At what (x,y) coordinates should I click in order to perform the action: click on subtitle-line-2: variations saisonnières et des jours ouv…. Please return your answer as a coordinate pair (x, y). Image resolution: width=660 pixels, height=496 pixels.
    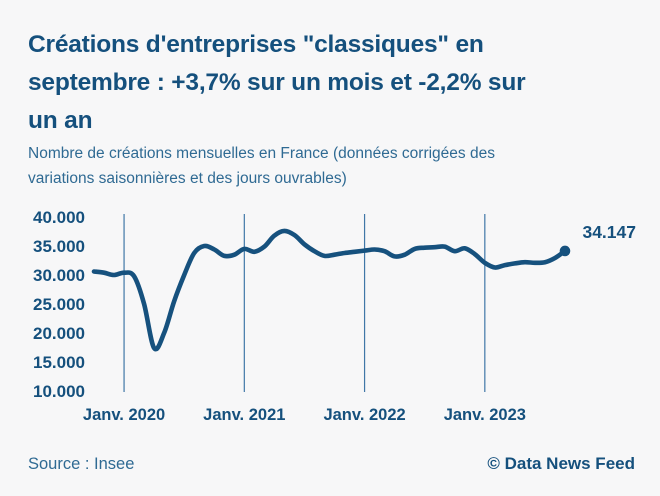
    Looking at the image, I should click on (187, 178).